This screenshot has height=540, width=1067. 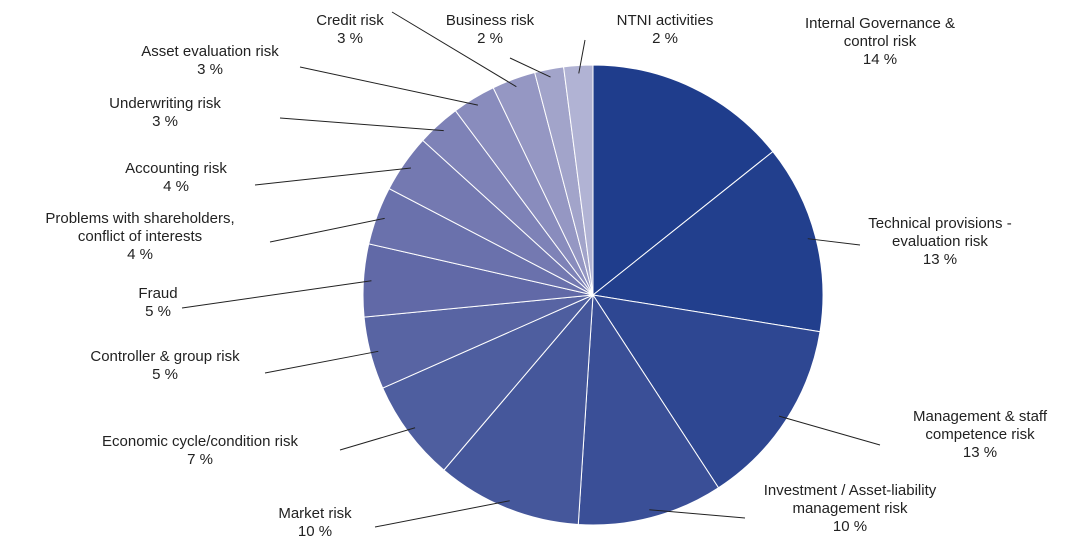 What do you see at coordinates (880, 32) in the screenshot?
I see `slice-name: Internal Governance & control risk` at bounding box center [880, 32].